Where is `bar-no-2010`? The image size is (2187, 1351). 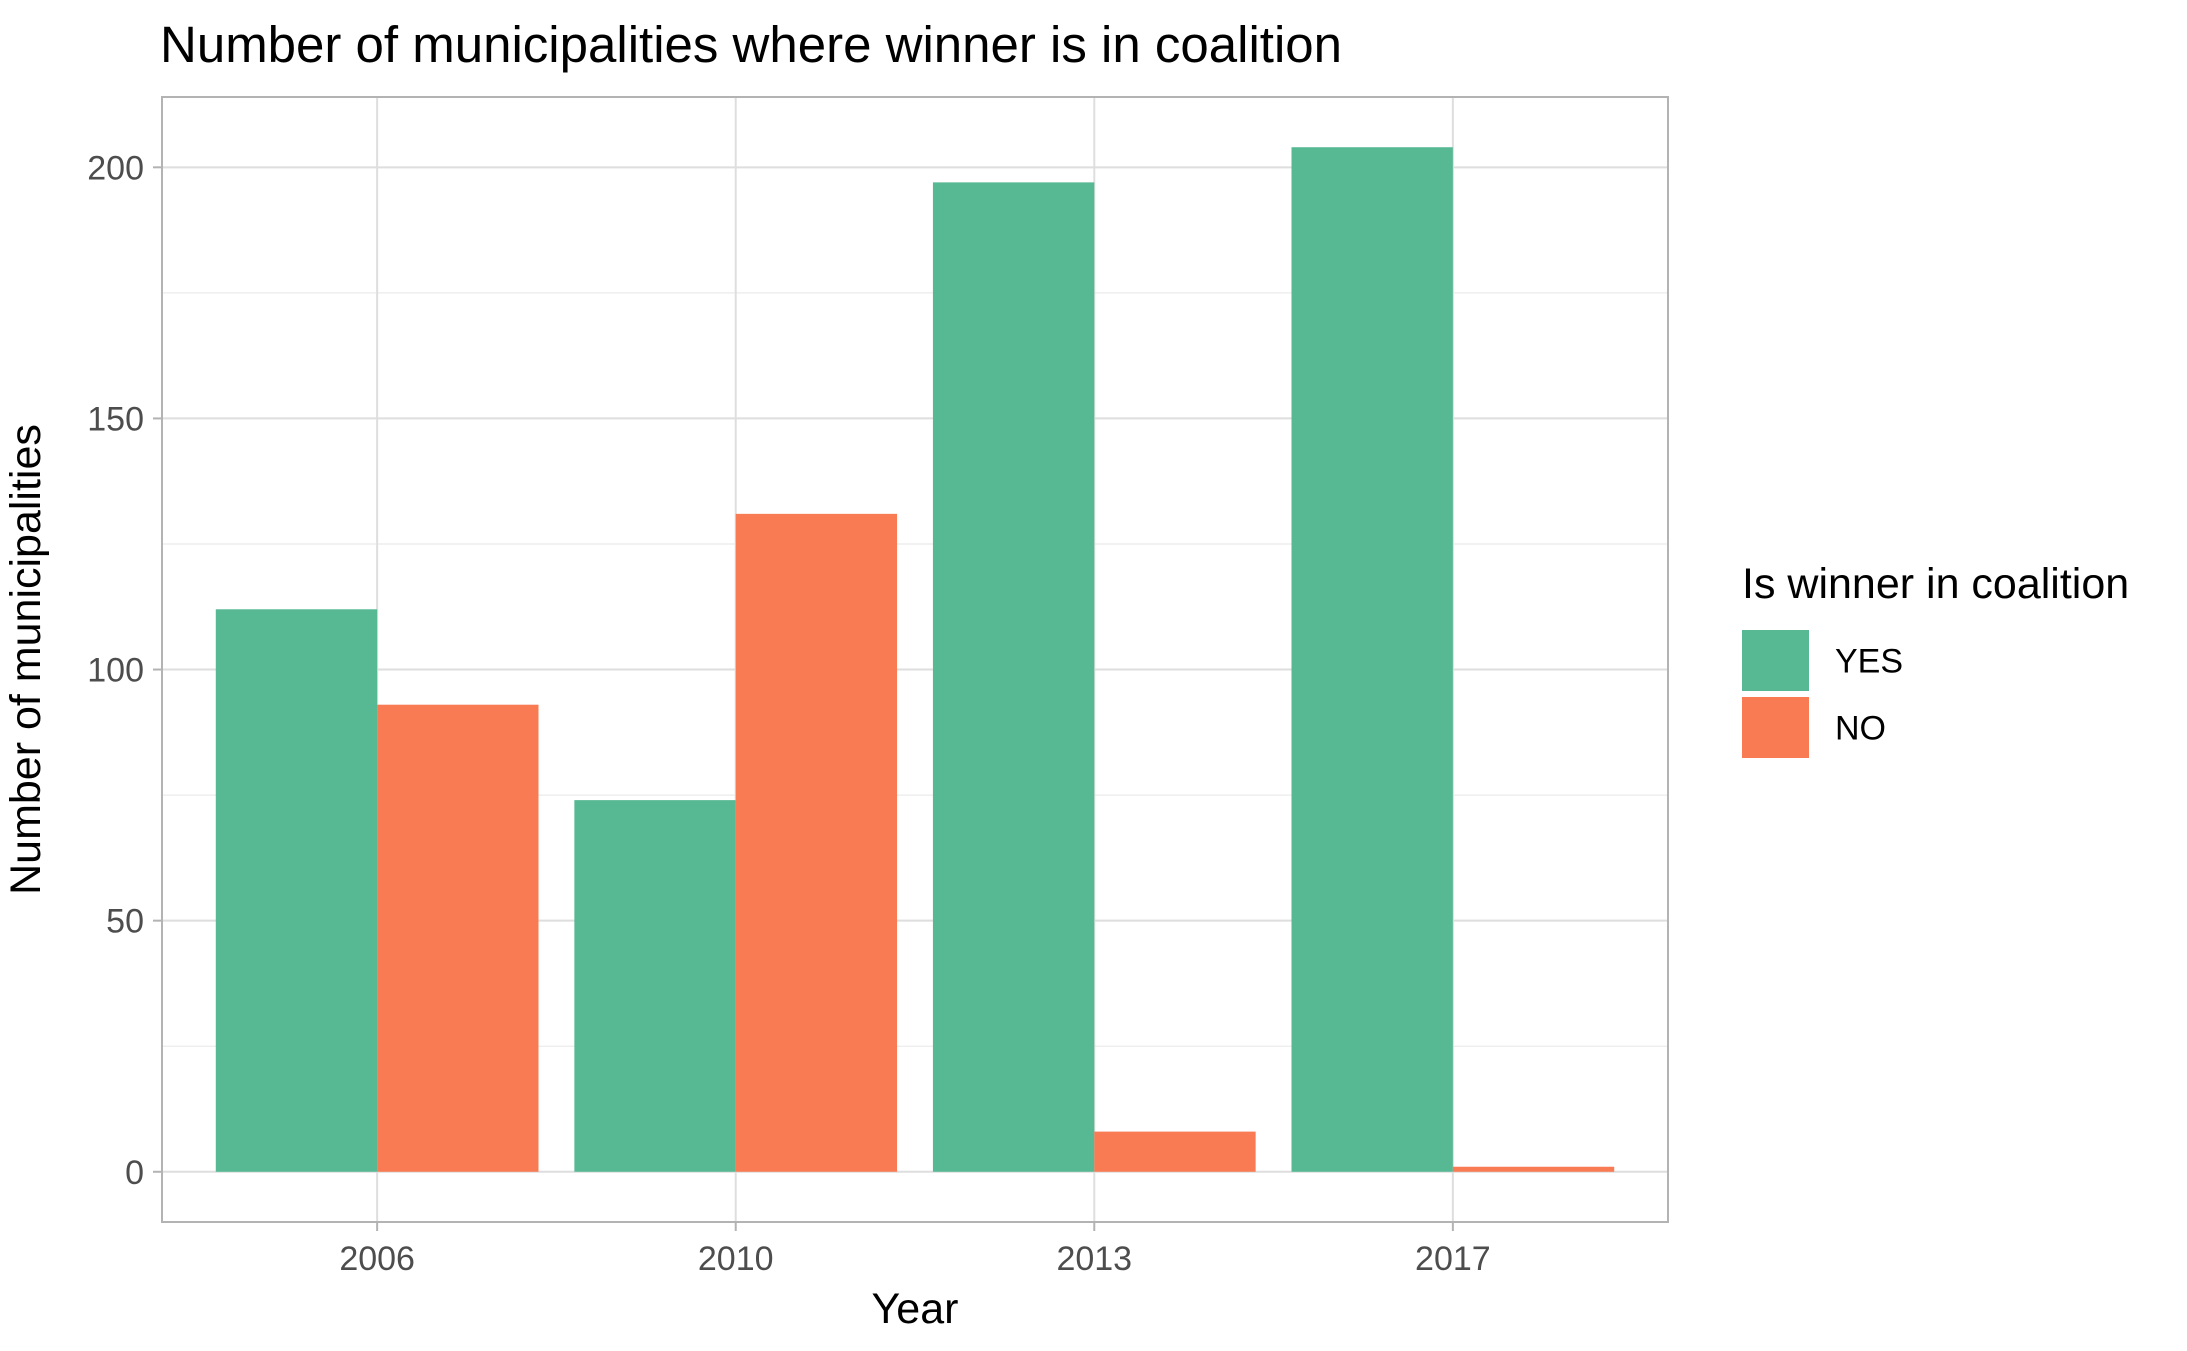 bar-no-2010 is located at coordinates (816, 842).